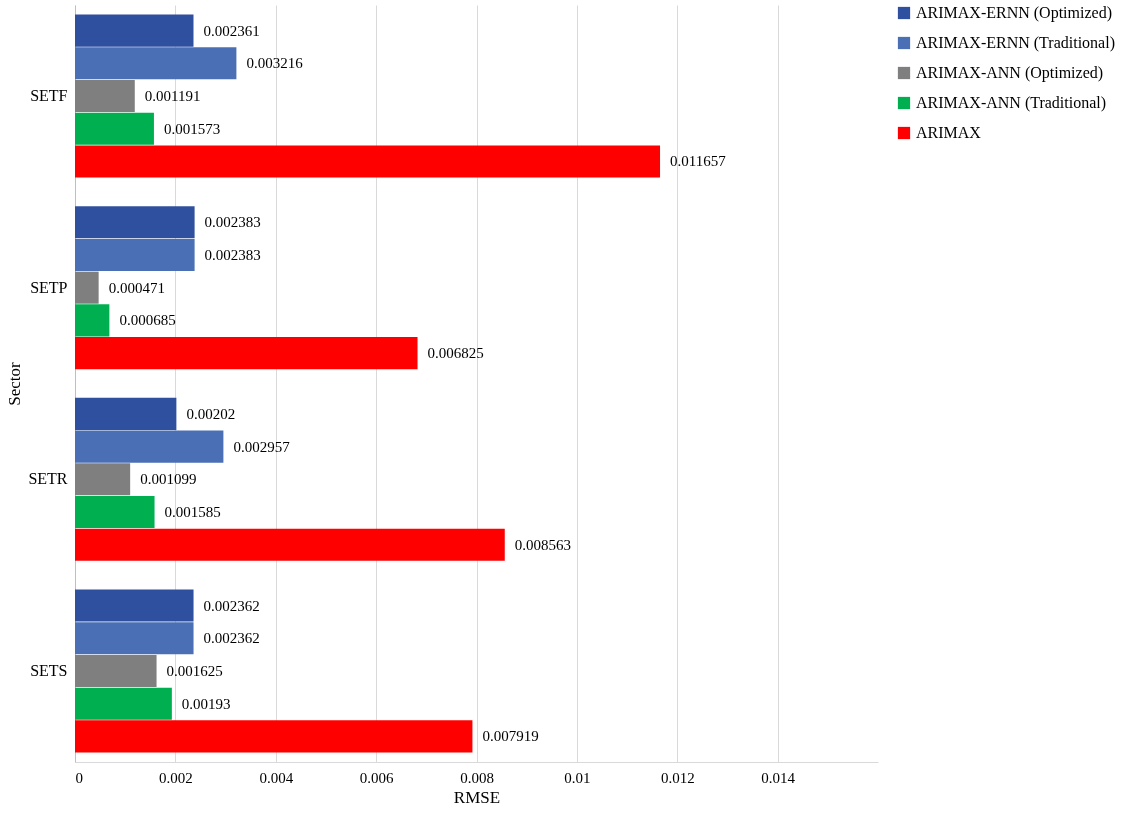 The width and height of the screenshot is (1139, 830). Describe the element at coordinates (1011, 103) in the screenshot. I see `legend-label: ARIMAX-ANN (Traditional)` at that location.